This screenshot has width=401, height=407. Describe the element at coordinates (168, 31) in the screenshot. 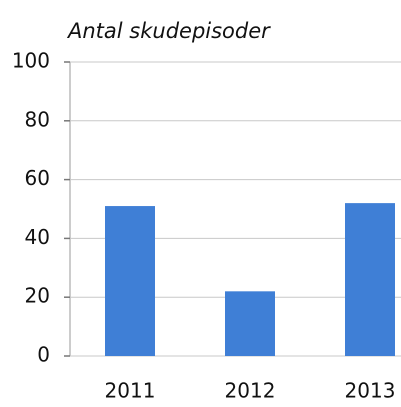

I see `chart-title: Antal skudepisoder` at that location.